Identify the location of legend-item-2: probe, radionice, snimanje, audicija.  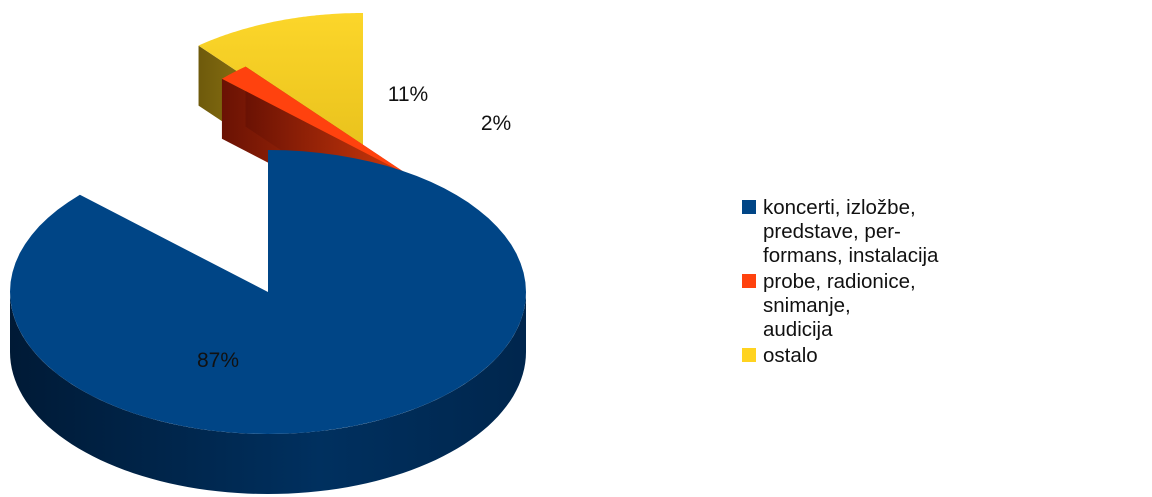
(942, 306).